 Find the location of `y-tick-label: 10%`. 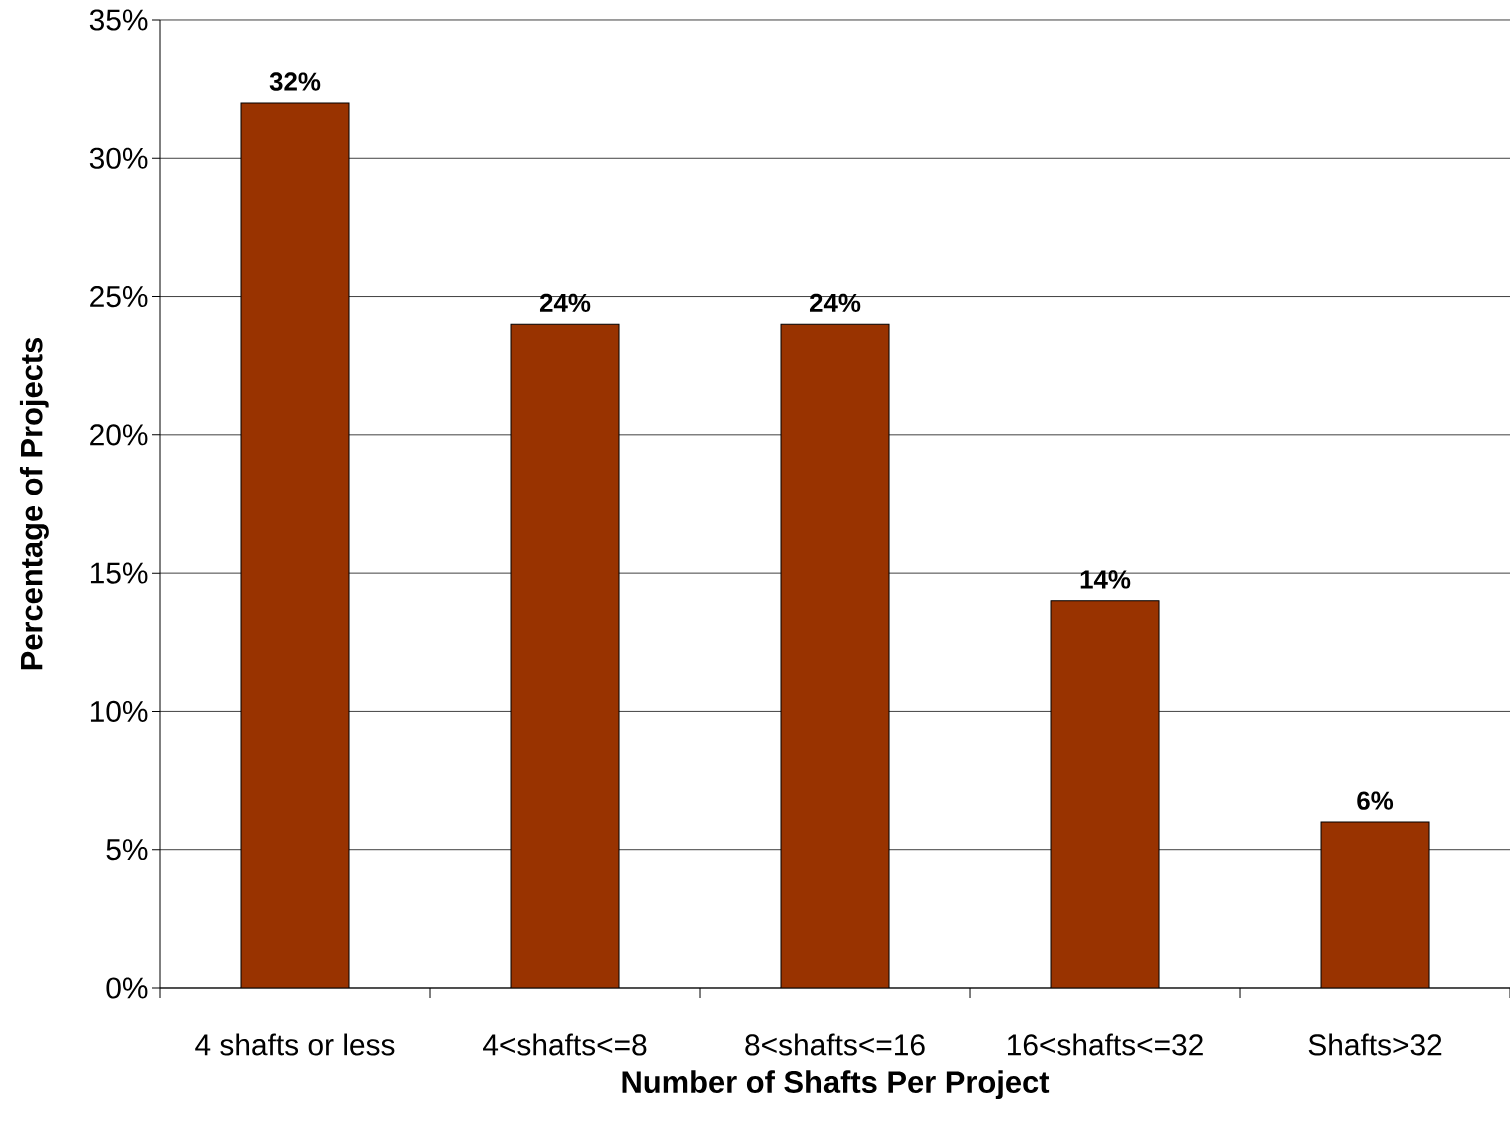

y-tick-label: 10% is located at coordinates (119, 711).